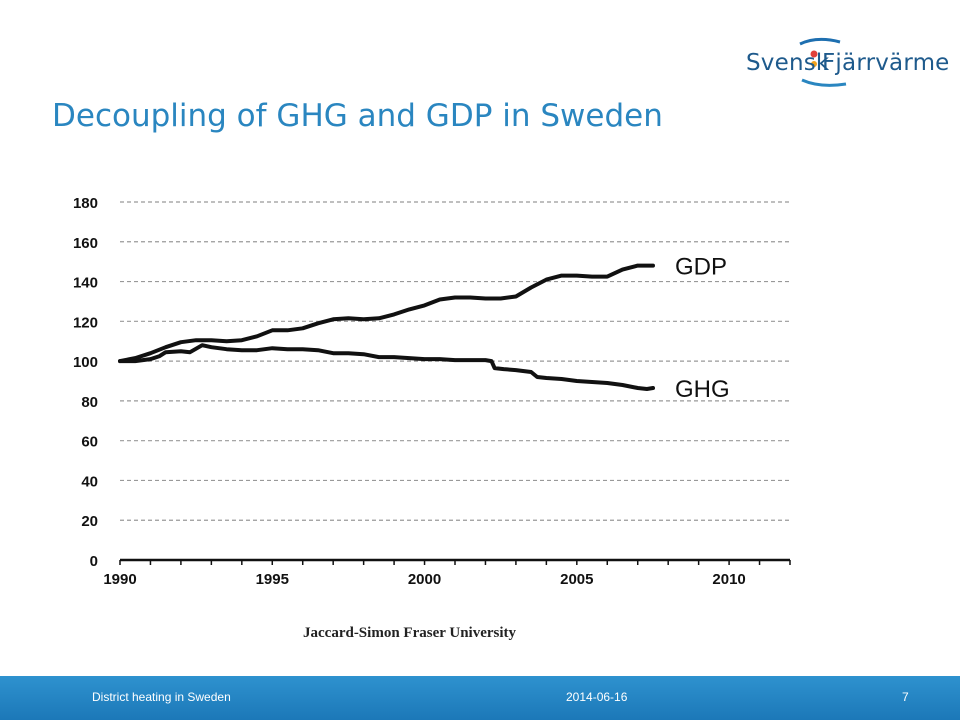 The height and width of the screenshot is (720, 960). I want to click on y-tick-label-0: 0, so click(94, 561).